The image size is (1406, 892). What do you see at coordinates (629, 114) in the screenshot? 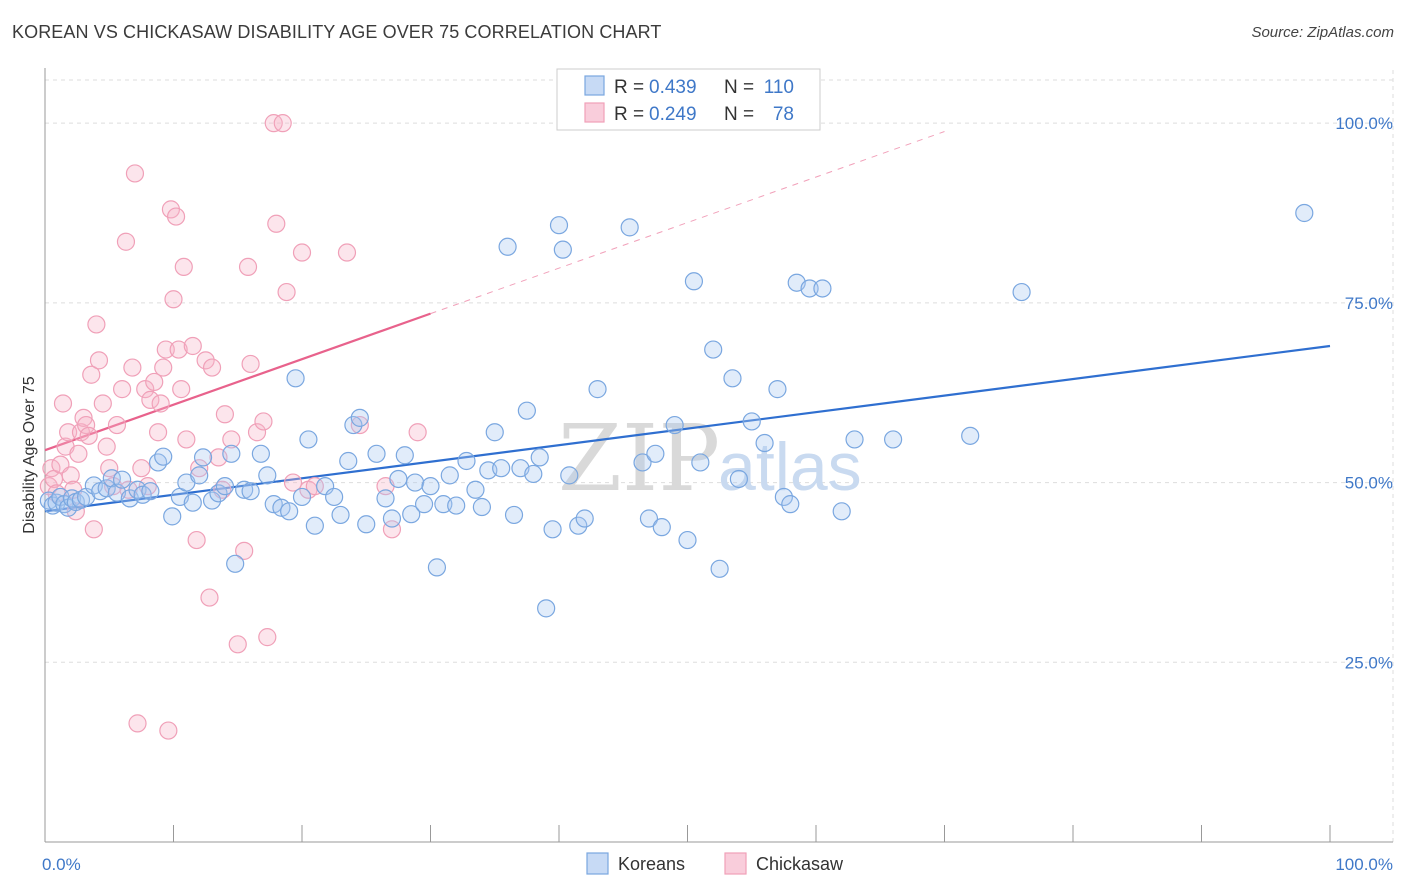
I see `legend-r-label-chickasaw: R =` at bounding box center [629, 114].